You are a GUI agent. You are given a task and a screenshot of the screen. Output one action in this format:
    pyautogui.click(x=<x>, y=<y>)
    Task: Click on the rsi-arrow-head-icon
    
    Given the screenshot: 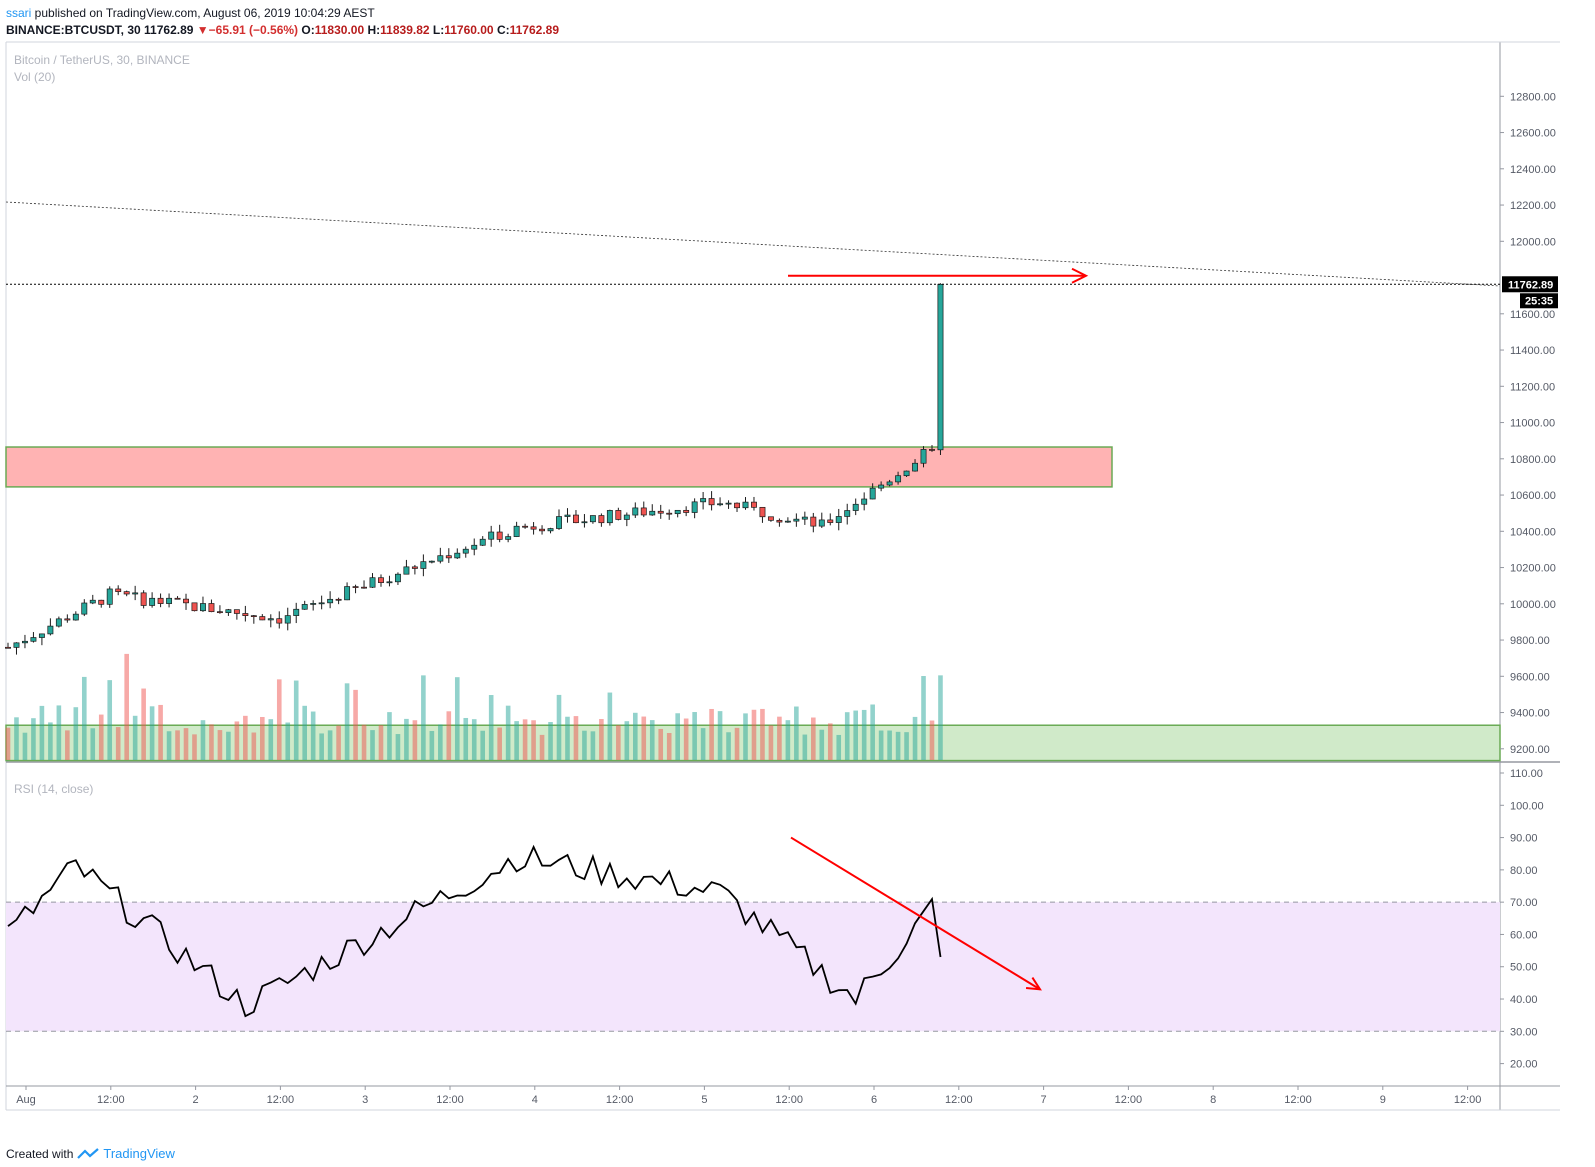 What is the action you would take?
    pyautogui.click(x=1033, y=984)
    